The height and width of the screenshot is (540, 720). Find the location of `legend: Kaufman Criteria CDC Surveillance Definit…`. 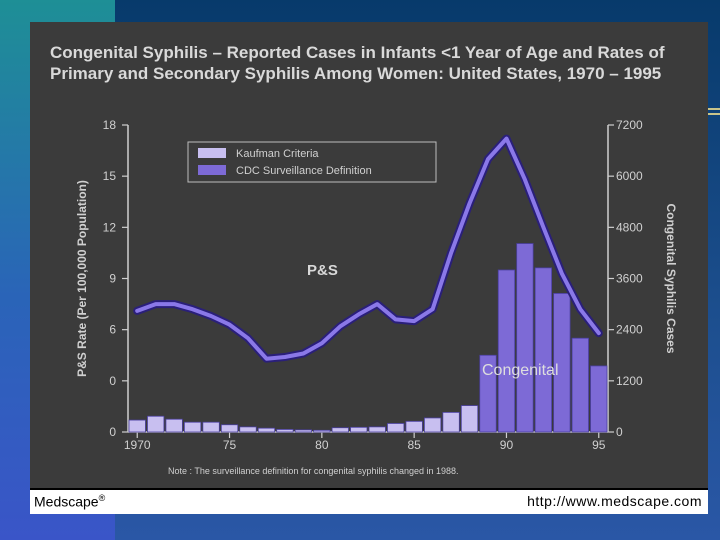

legend: Kaufman Criteria CDC Surveillance Definit… is located at coordinates (312, 162).